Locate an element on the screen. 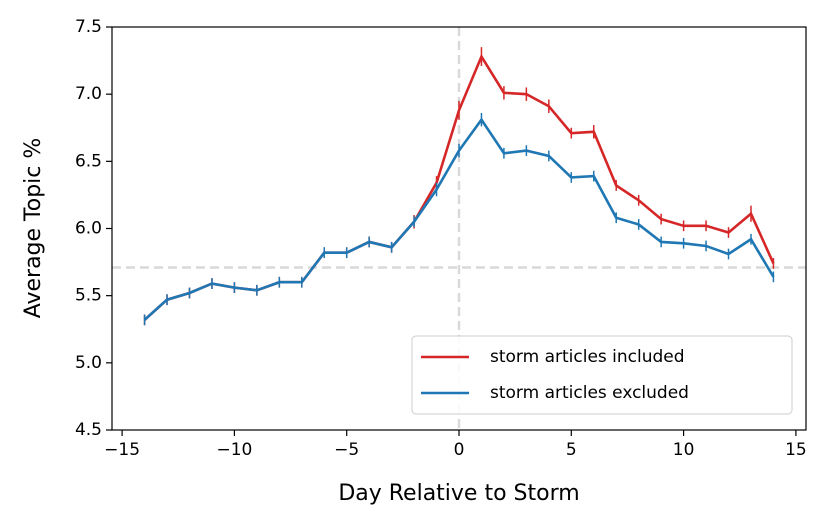 This screenshot has width=830, height=528. y-tick-label: 4.5 is located at coordinates (88, 430).